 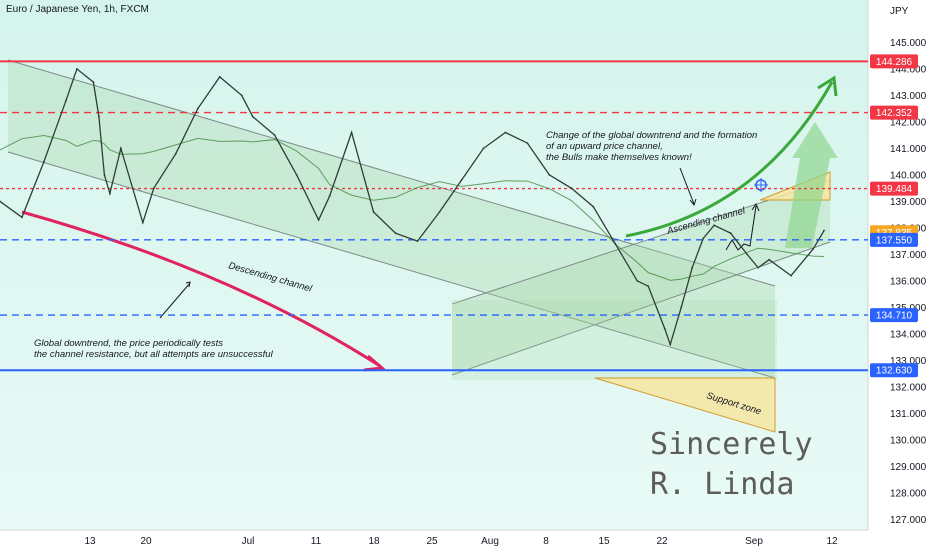 I want to click on price-level-value: 132.630, so click(x=894, y=371).